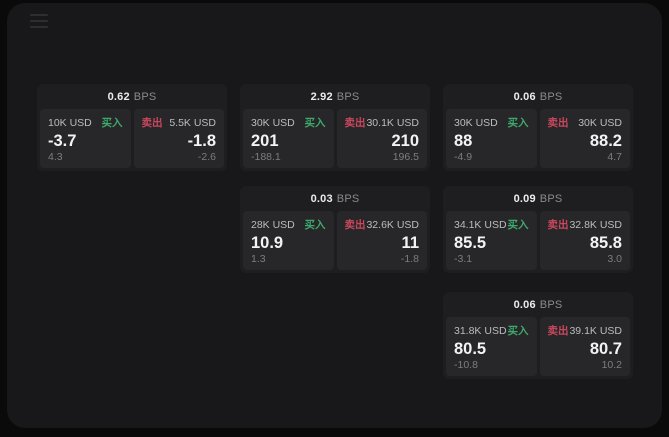  I want to click on sell-panel: 卖出 30.1K USD 210 196.5, so click(381, 138).